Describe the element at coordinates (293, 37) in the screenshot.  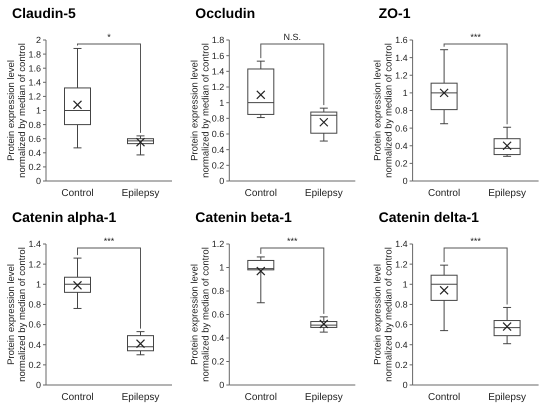
I see `annotation: N.S.` at that location.